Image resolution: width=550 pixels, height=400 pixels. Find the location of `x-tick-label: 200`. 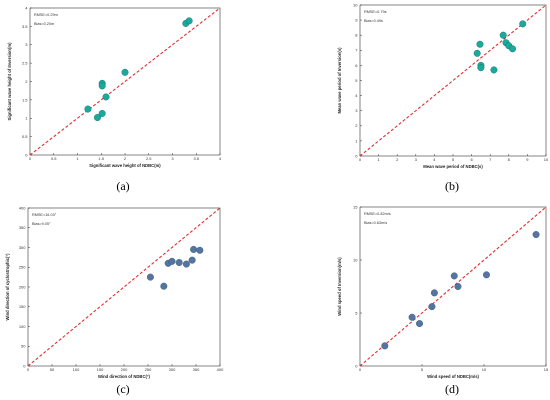

x-tick-label: 200 is located at coordinates (124, 369).